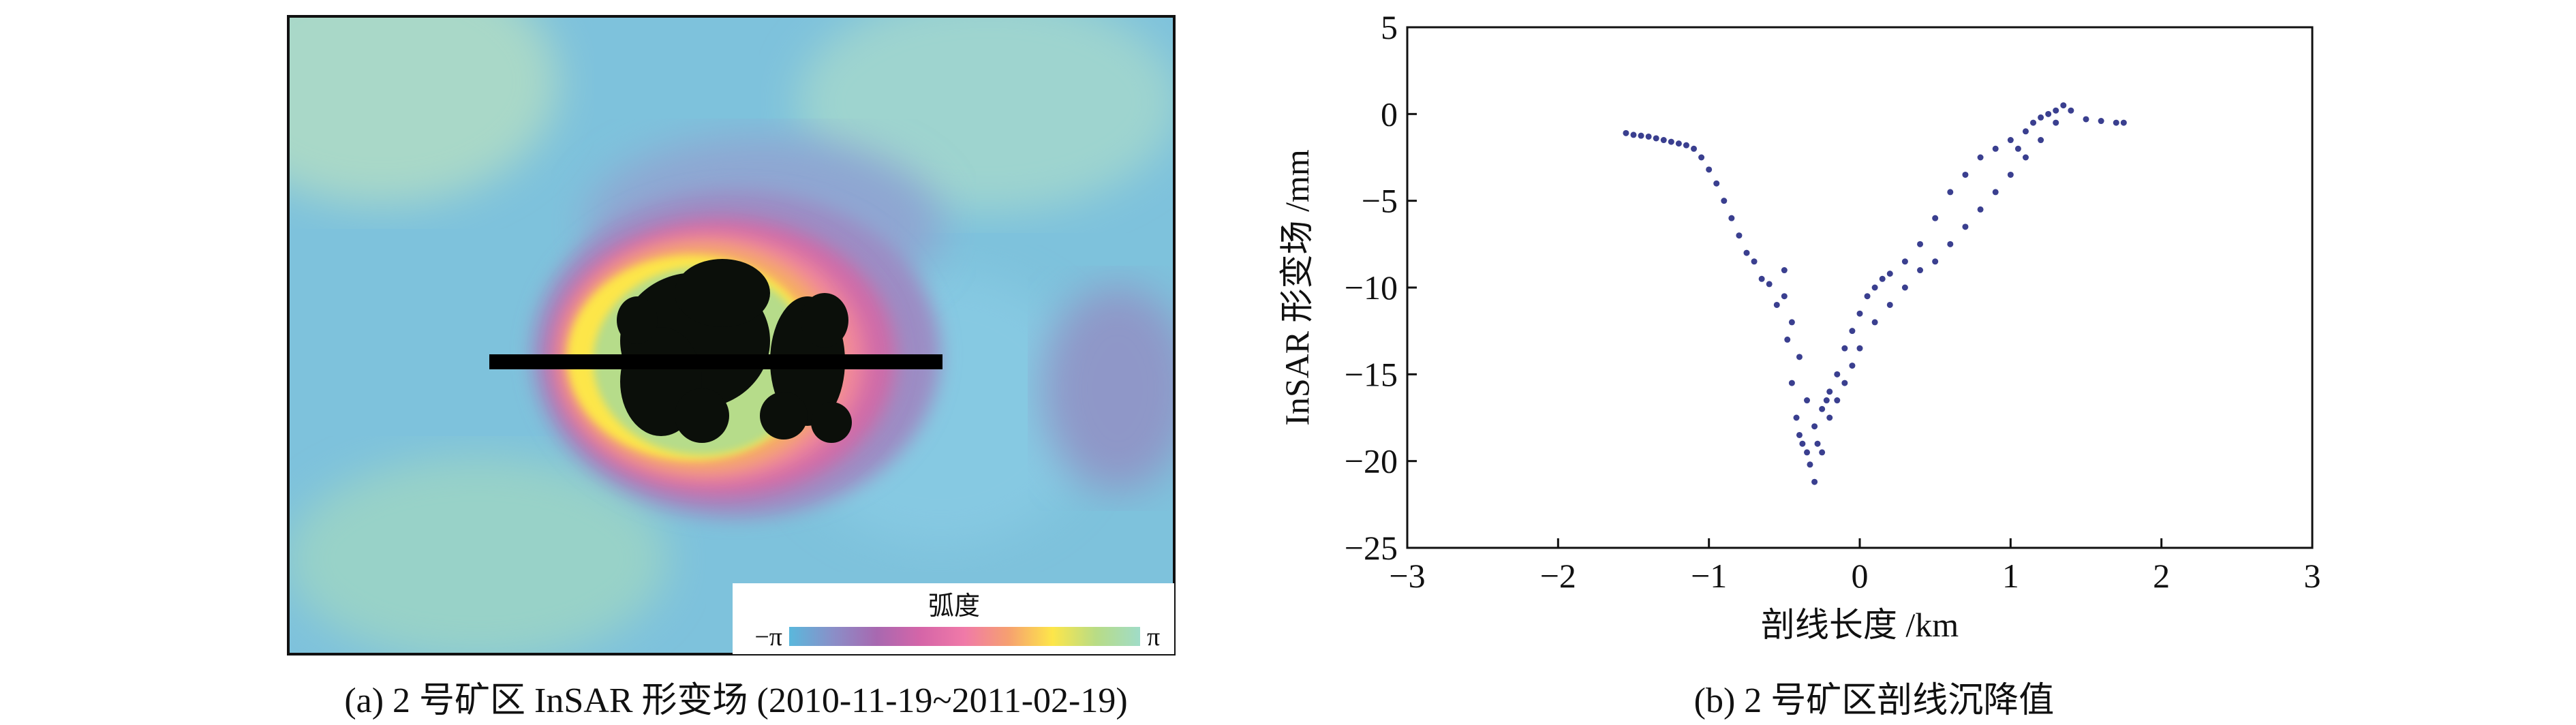  I want to click on y-tick-label: −25, so click(1371, 548).